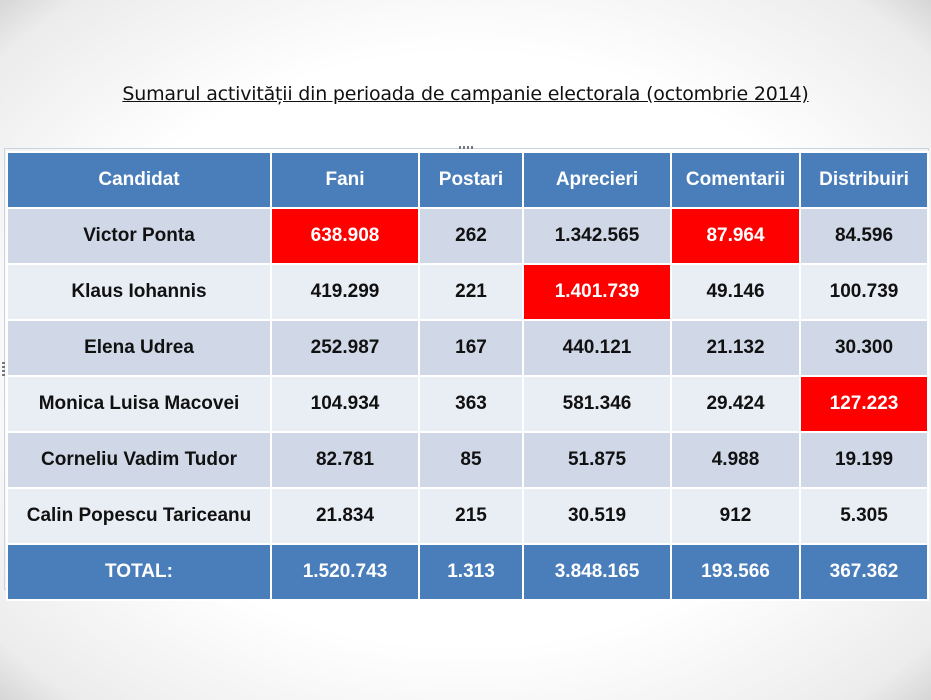 The image size is (931, 700). What do you see at coordinates (345, 516) in the screenshot?
I see `cell-fani: 21.834` at bounding box center [345, 516].